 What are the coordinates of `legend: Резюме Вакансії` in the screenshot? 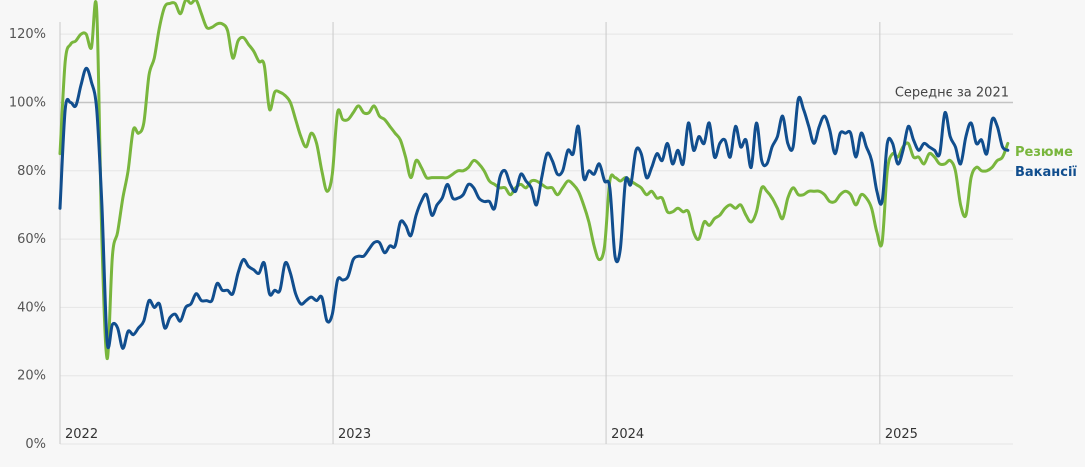 It's located at (1046, 162).